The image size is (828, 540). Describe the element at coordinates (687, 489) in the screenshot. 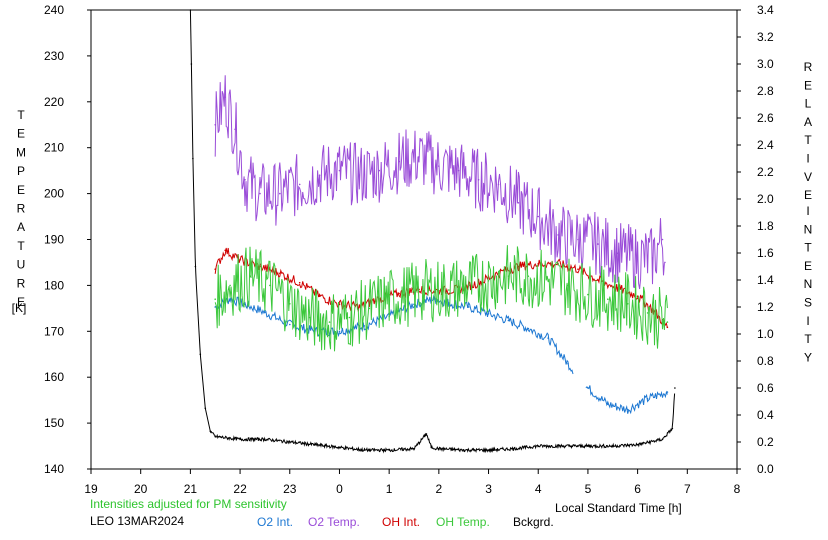

I see `x-tick-label: 7` at that location.